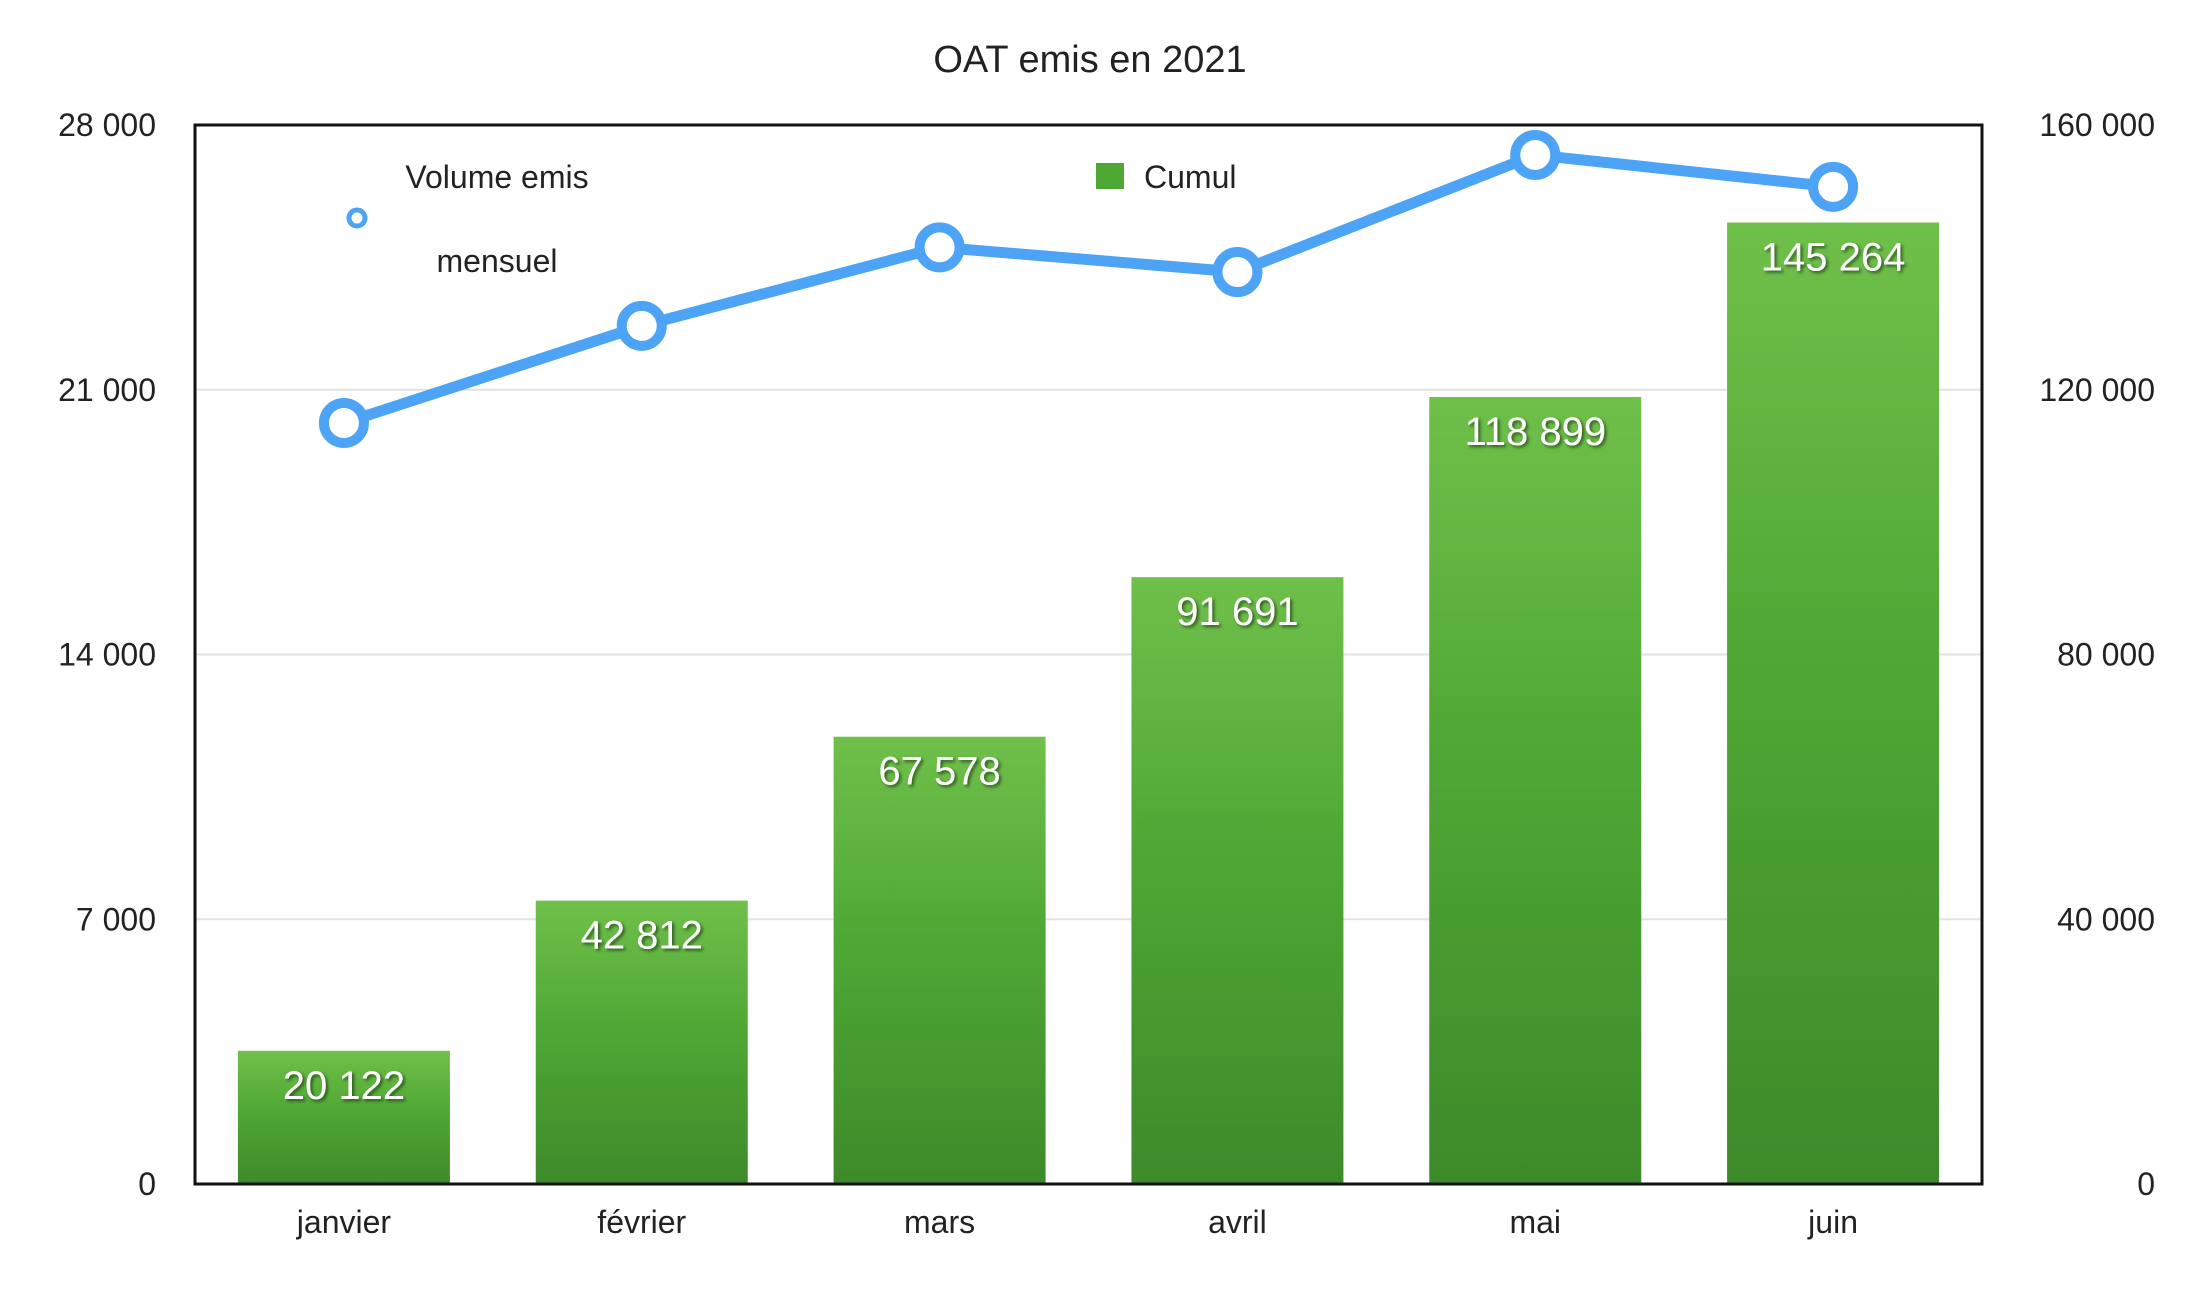  I want to click on legend-item-cumul: Cumul, so click(1166, 177).